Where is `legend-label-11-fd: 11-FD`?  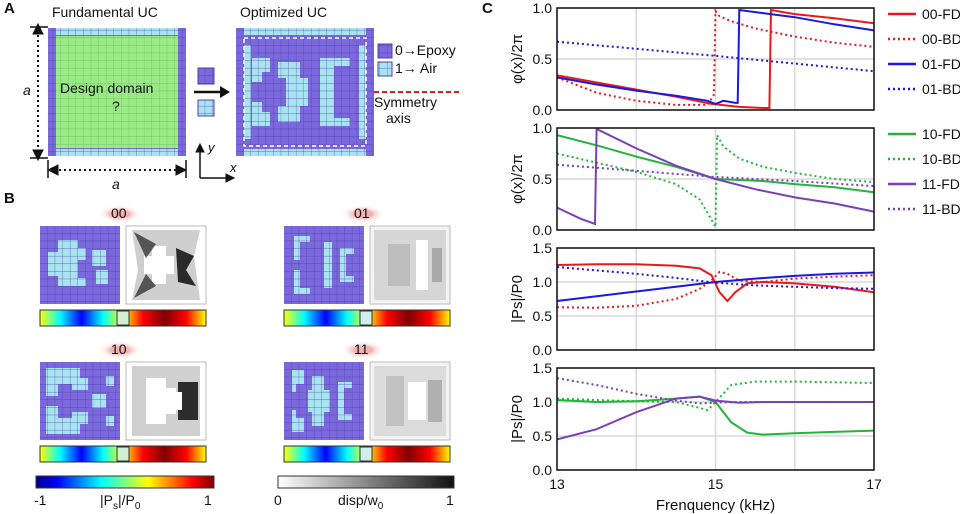
legend-label-11-fd: 11-FD is located at coordinates (941, 184).